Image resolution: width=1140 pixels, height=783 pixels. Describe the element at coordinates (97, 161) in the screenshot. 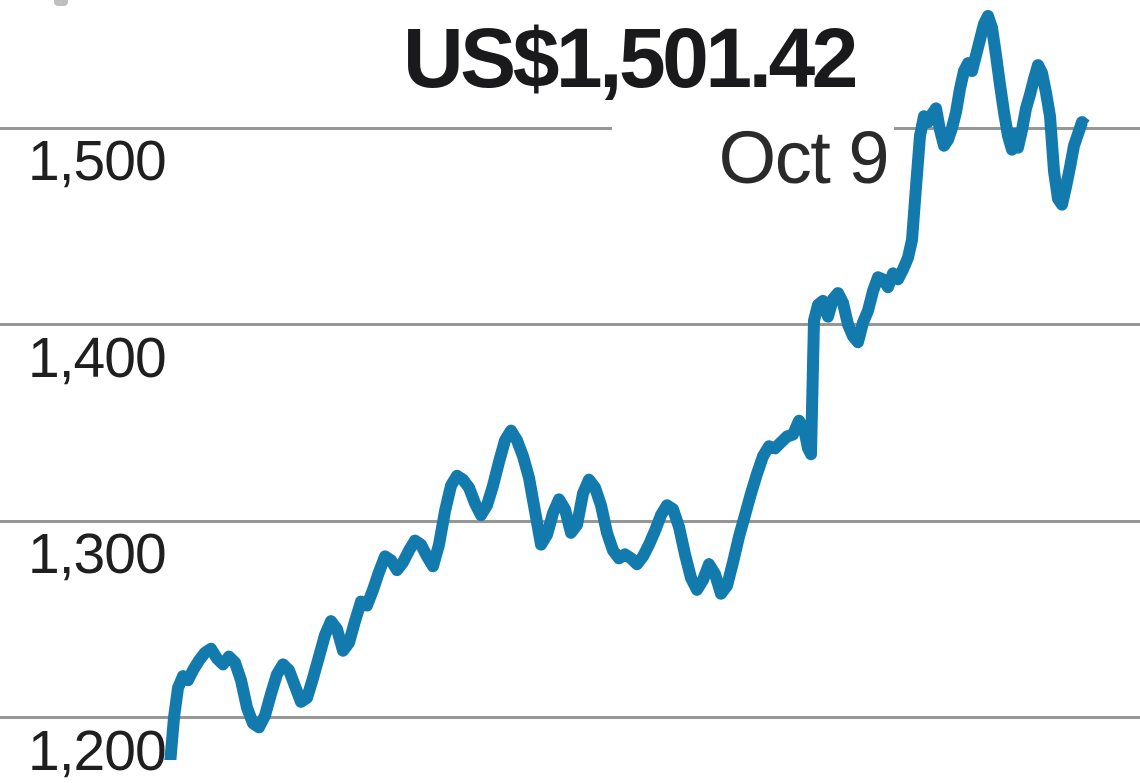

I see `y-axis-label-1500: 1,500` at that location.